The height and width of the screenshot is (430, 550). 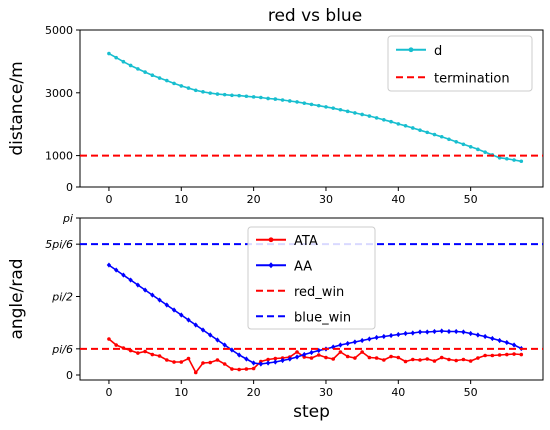 What do you see at coordinates (62, 297) in the screenshot?
I see `y-tick-label: pi/2` at bounding box center [62, 297].